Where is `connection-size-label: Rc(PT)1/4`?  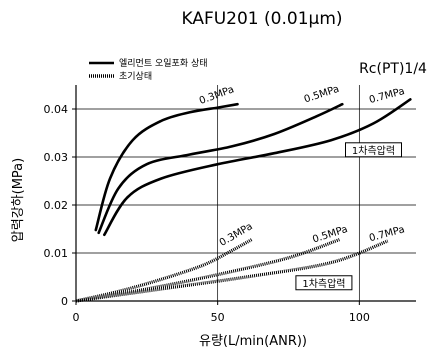 connection-size-label: Rc(PT)1/4 is located at coordinates (393, 69).